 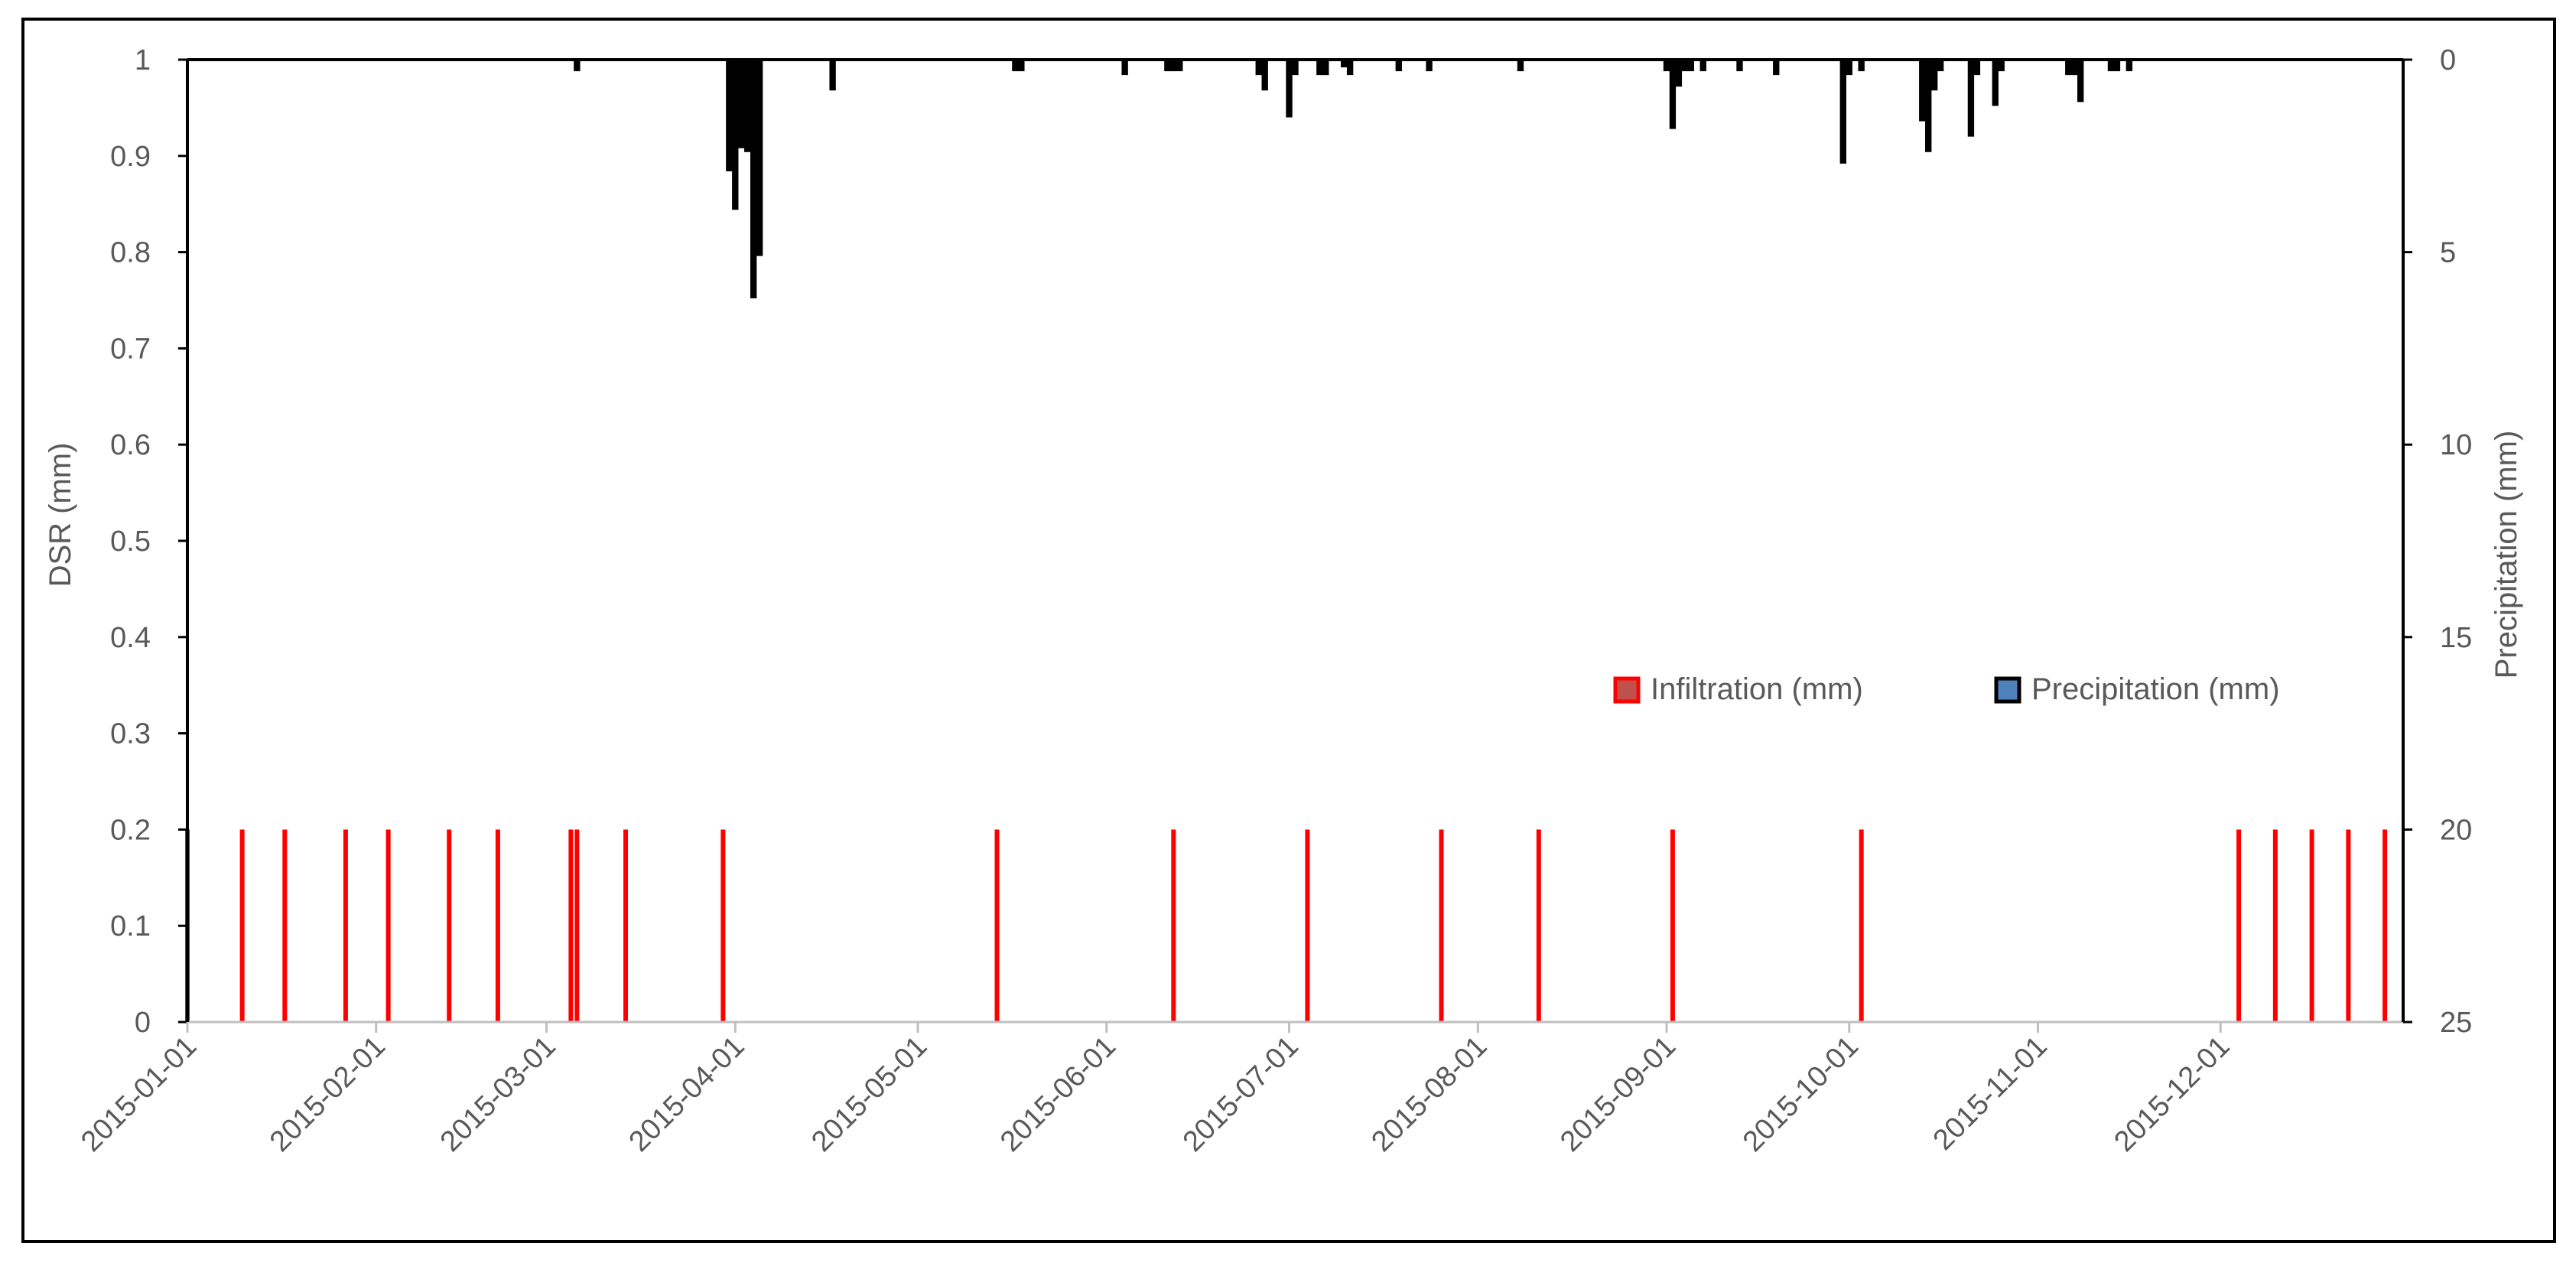 I want to click on y-left-tick-label: 0.1, so click(x=130, y=926).